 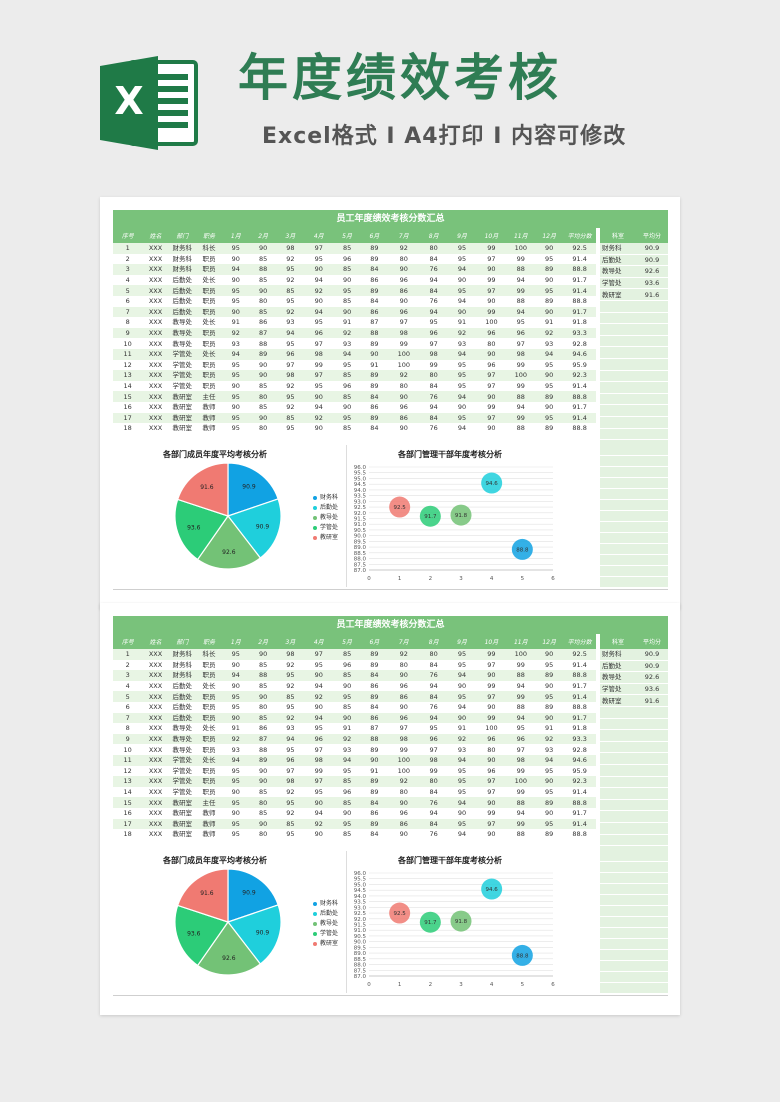 I want to click on table-cell: 11, so click(x=128, y=760).